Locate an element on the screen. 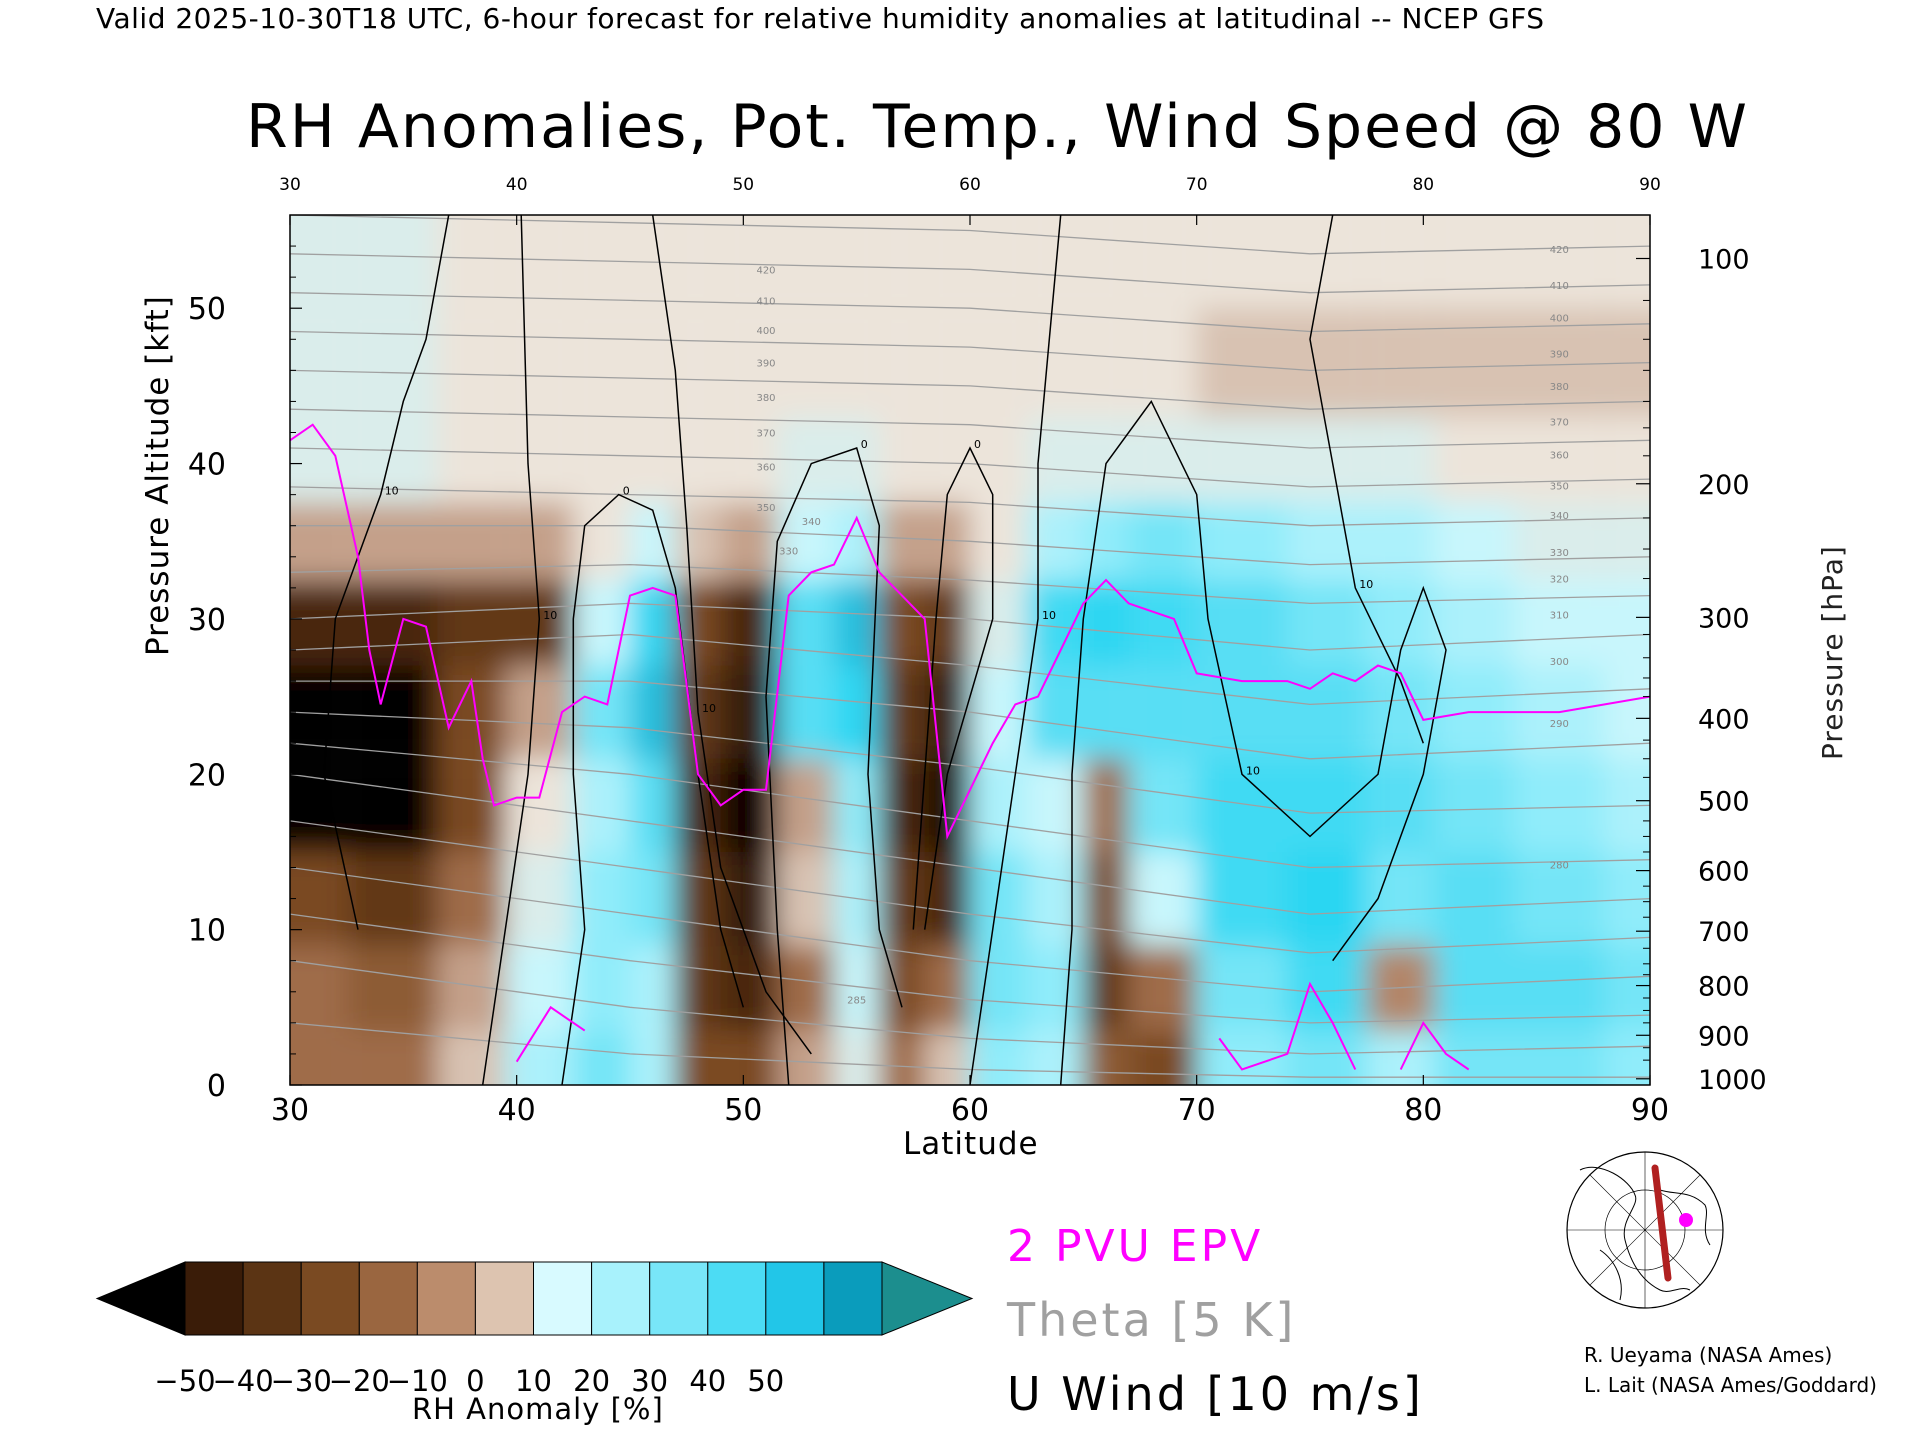 This screenshot has width=1920, height=1440. theta-contour-label: 300 is located at coordinates (1559, 662).